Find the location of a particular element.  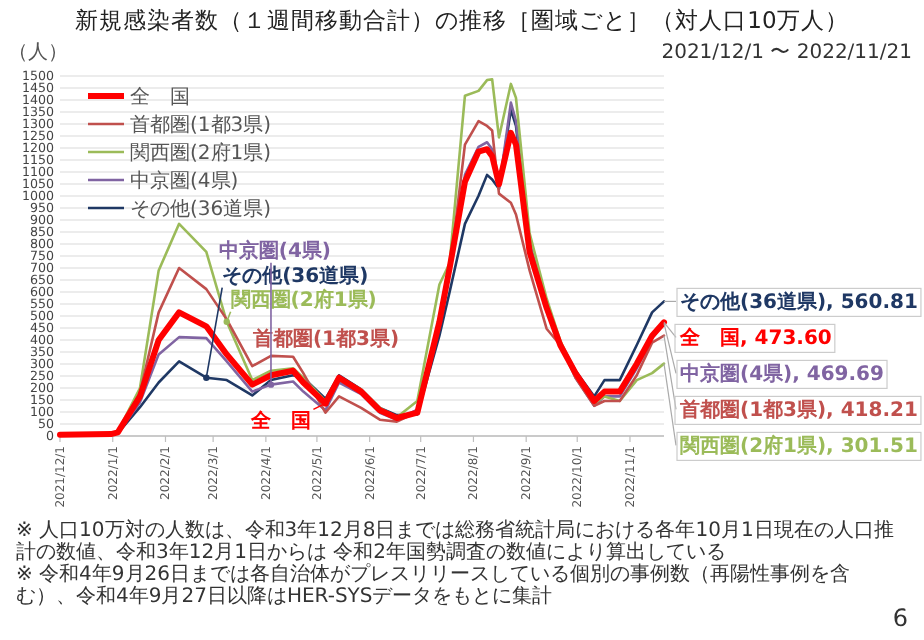

legend-label: 関西圏(2府1県) is located at coordinates (201, 153).